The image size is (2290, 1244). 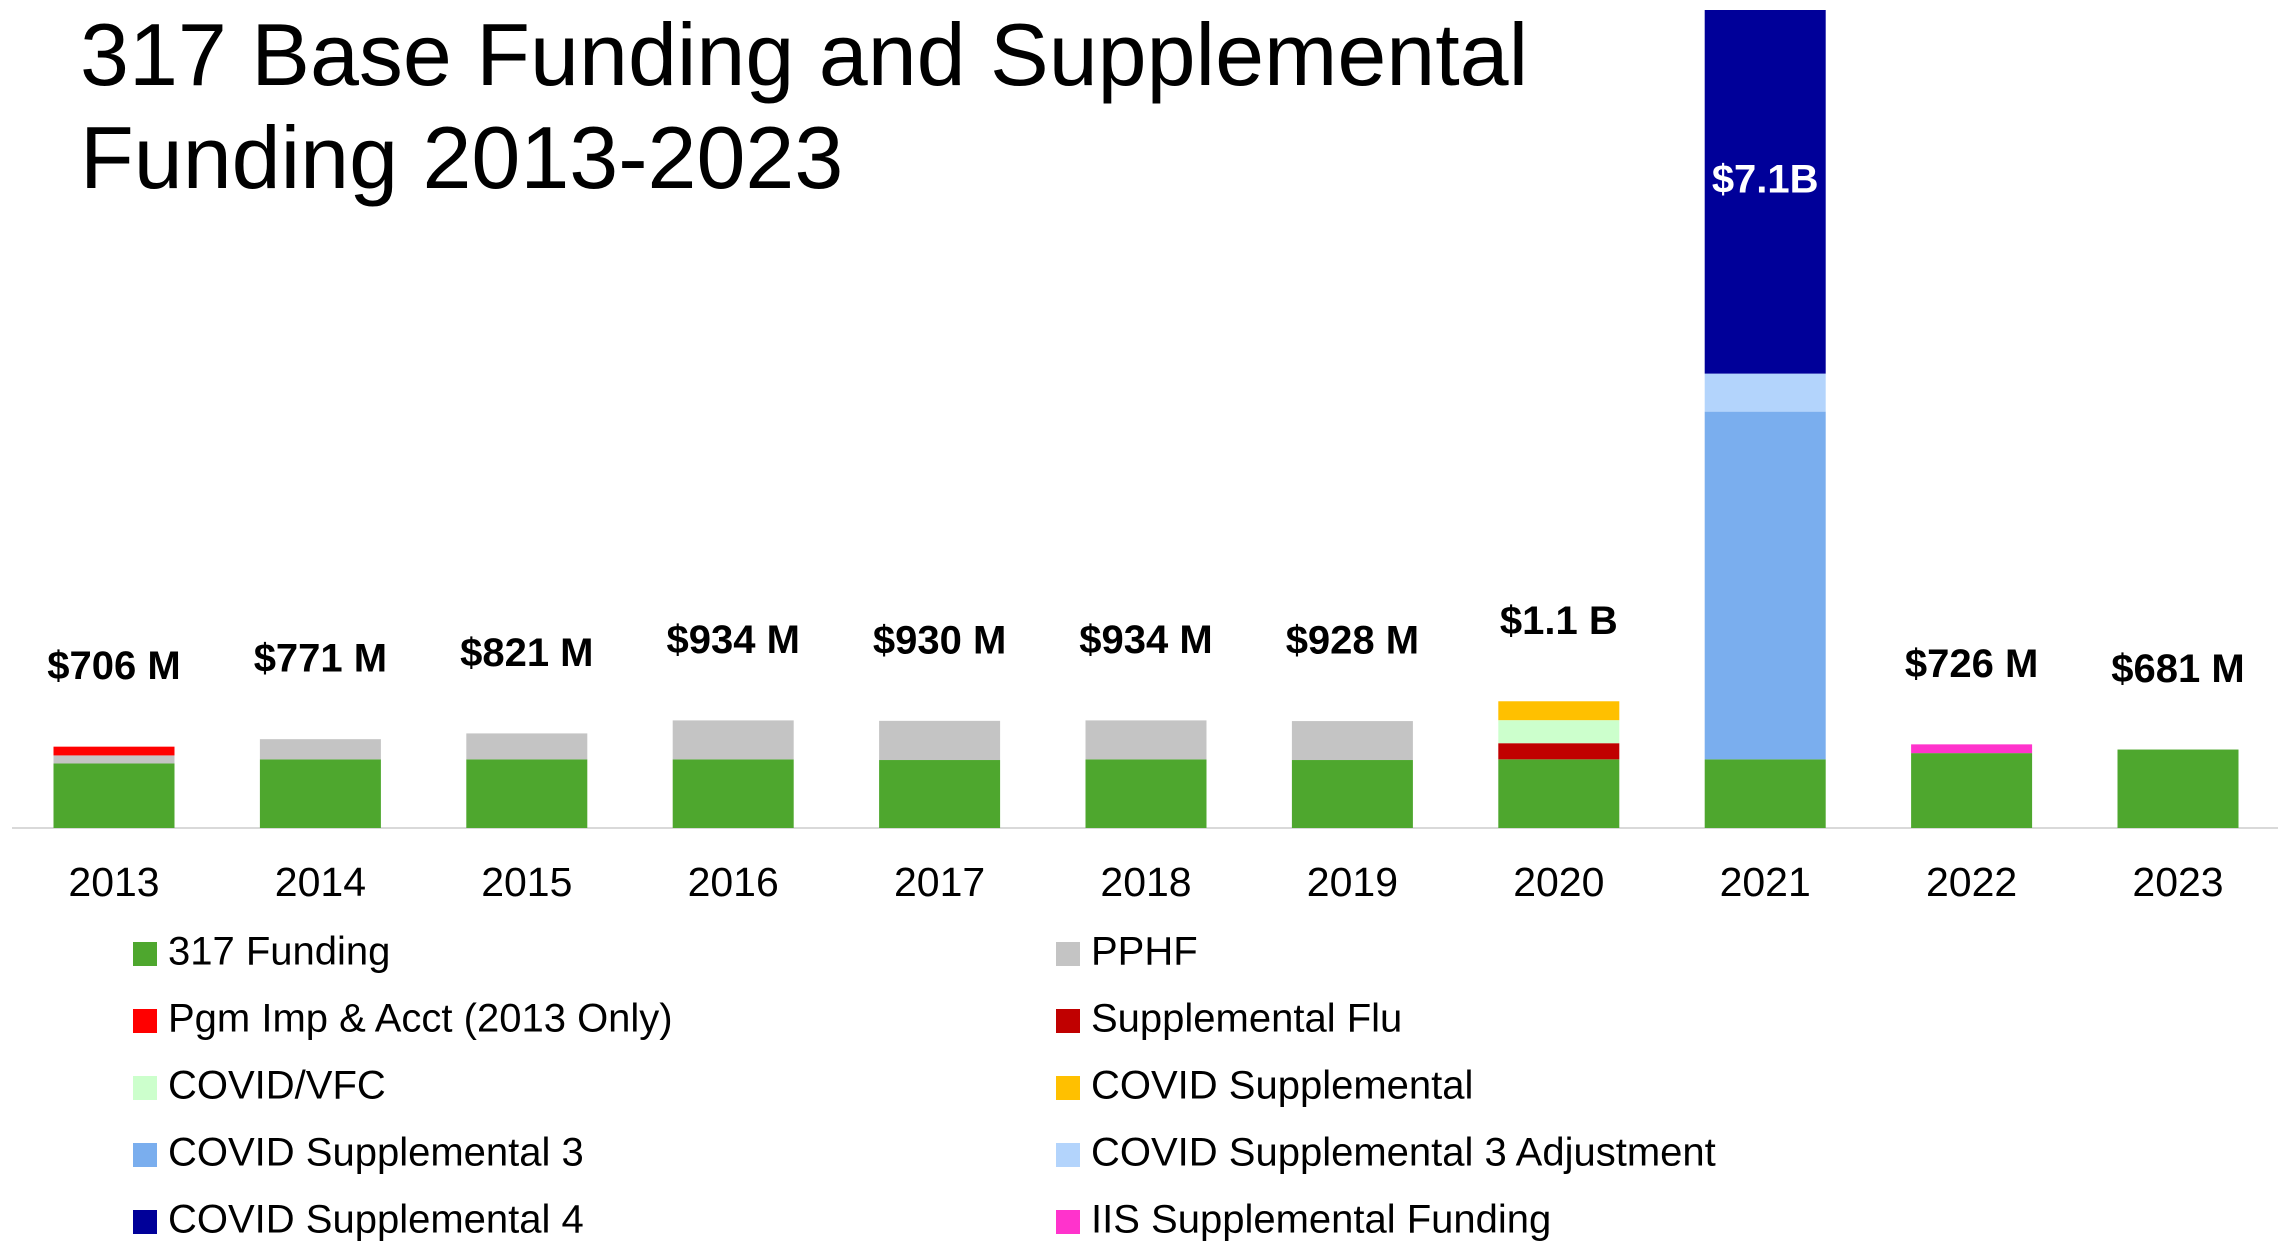 I want to click on x-tick-label: 2016, so click(x=733, y=882).